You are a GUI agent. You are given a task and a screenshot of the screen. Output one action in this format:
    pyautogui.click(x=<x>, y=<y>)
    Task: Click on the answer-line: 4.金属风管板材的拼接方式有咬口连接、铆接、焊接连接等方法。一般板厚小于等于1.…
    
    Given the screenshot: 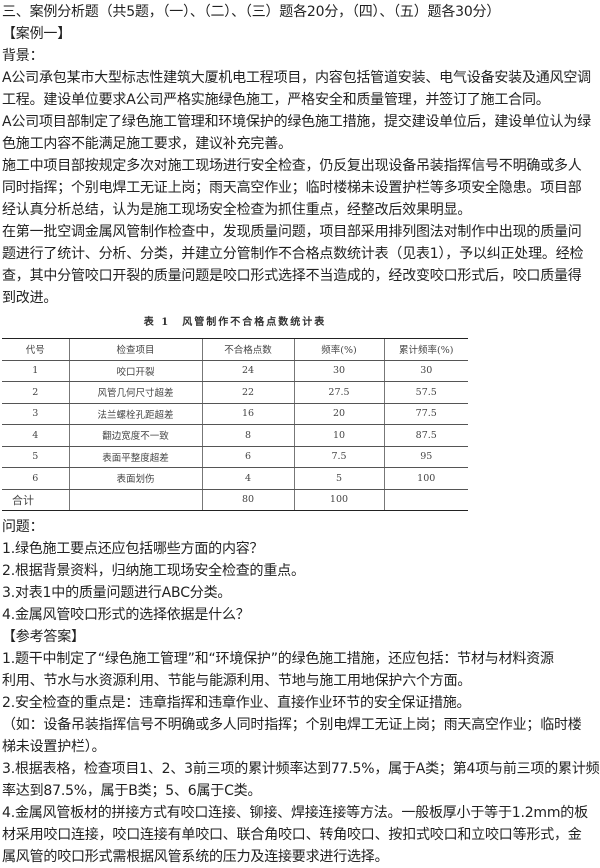 What is the action you would take?
    pyautogui.click(x=295, y=813)
    